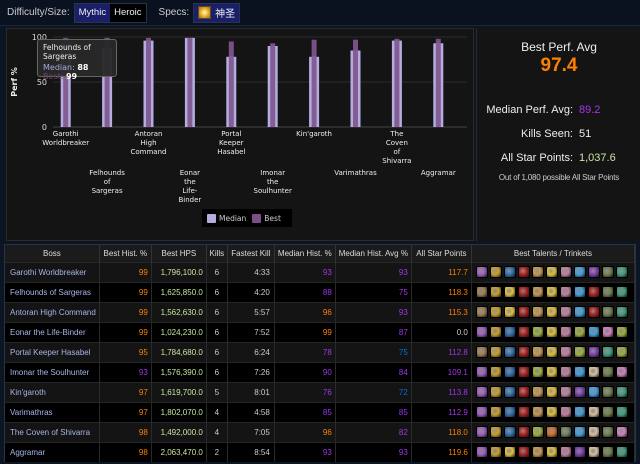  Describe the element at coordinates (565, 432) in the screenshot. I see `green-figure-icon` at that location.